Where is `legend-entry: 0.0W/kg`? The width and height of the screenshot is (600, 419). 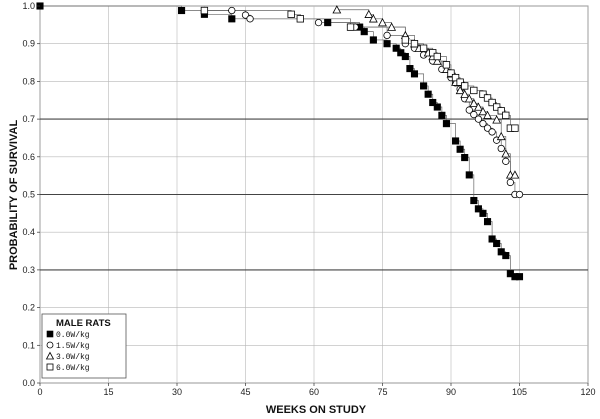 legend-entry: 0.0W/kg is located at coordinates (68, 335).